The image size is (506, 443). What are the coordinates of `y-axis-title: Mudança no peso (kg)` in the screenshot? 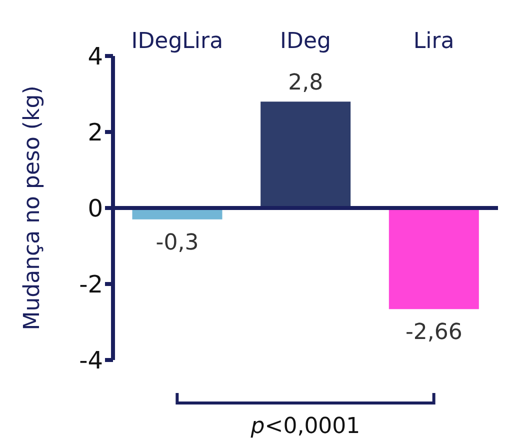 It's located at (32, 208).